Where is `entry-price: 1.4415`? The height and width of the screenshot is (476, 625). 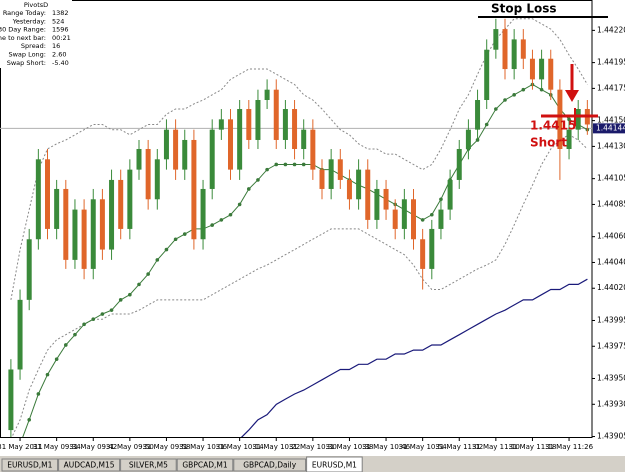
entry-price: 1.4415 is located at coordinates (553, 126).